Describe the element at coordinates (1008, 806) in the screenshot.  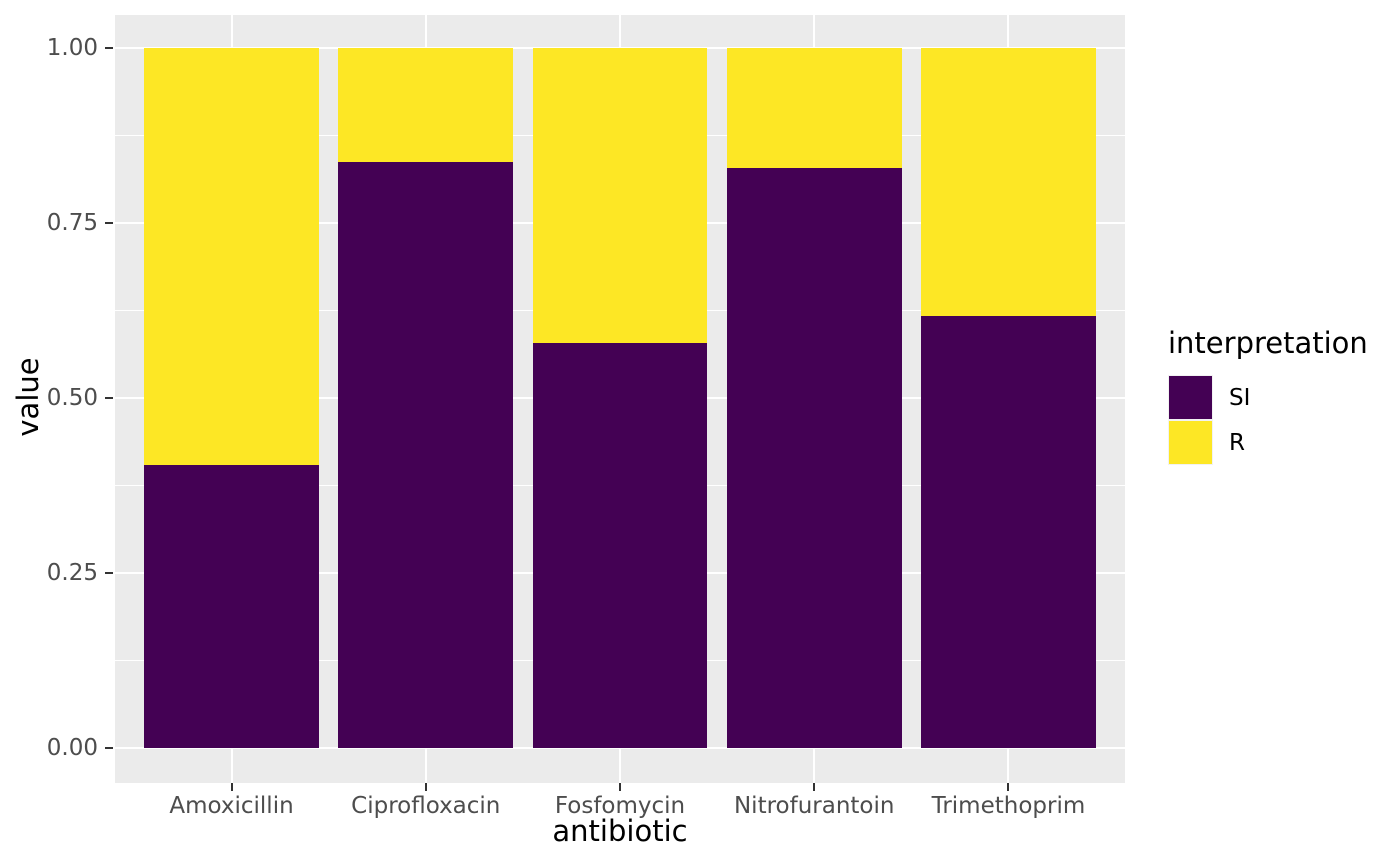
I see `x-tick-label: Trimethoprim` at that location.